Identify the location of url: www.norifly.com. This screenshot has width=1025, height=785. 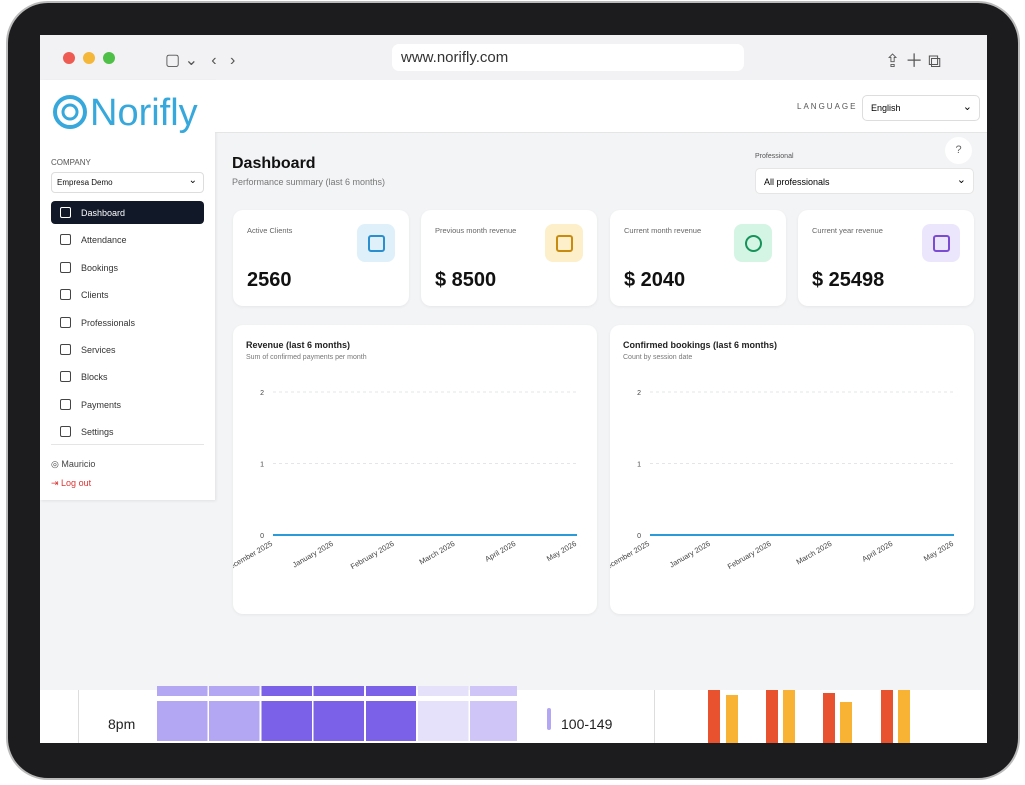
(455, 57).